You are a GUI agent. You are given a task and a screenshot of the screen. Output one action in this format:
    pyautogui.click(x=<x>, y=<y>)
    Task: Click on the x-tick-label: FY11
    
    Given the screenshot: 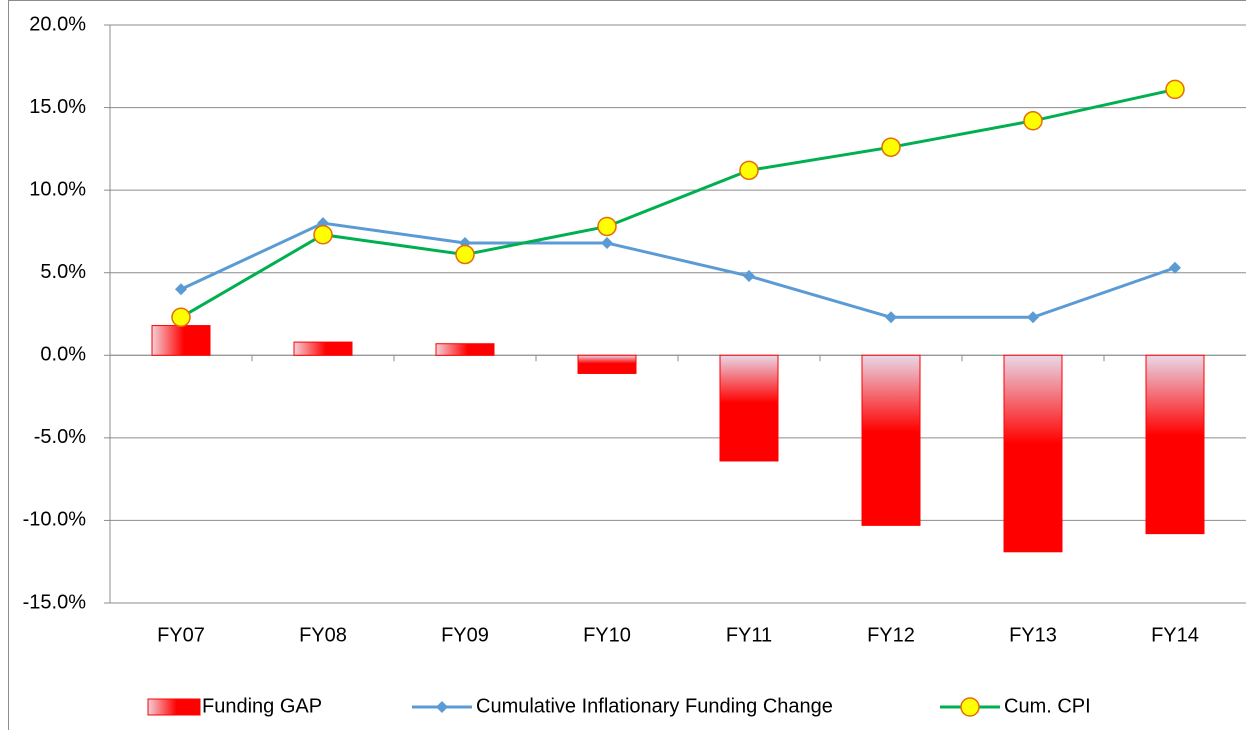 What is the action you would take?
    pyautogui.click(x=749, y=635)
    